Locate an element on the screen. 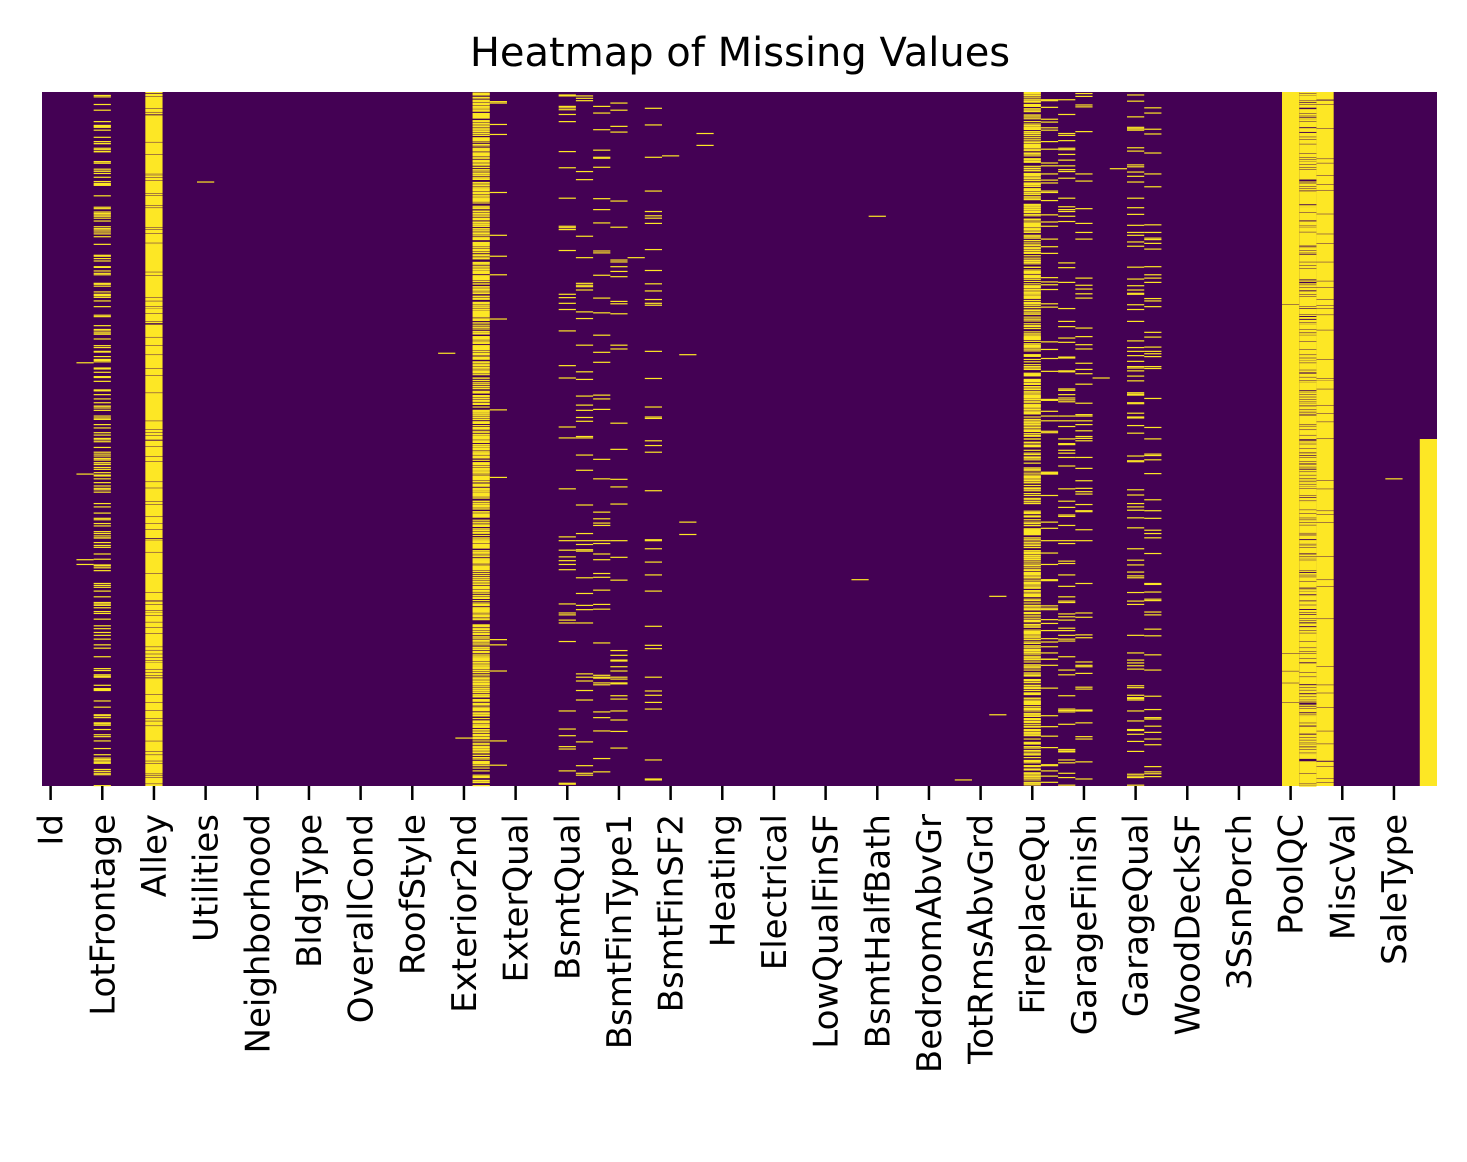 Image resolution: width=1467 pixels, height=1162 pixels. heatmap-column-exterior1st is located at coordinates (447, 353).